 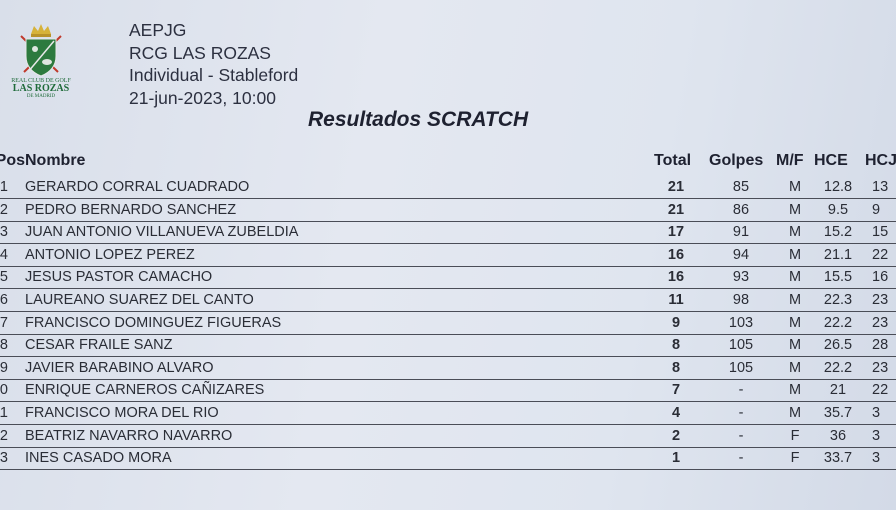 I want to click on cell-hcj: 28, so click(x=880, y=345).